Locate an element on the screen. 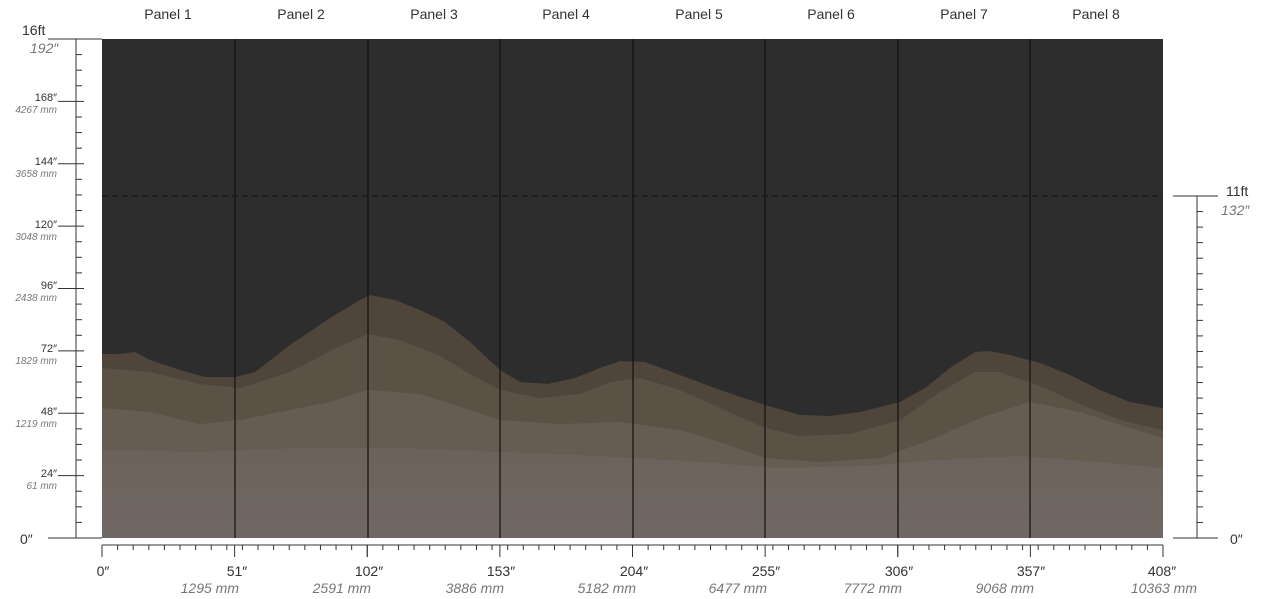 The height and width of the screenshot is (599, 1261). bottom-ruler-tick-mm: 6477 mm is located at coordinates (737, 588).